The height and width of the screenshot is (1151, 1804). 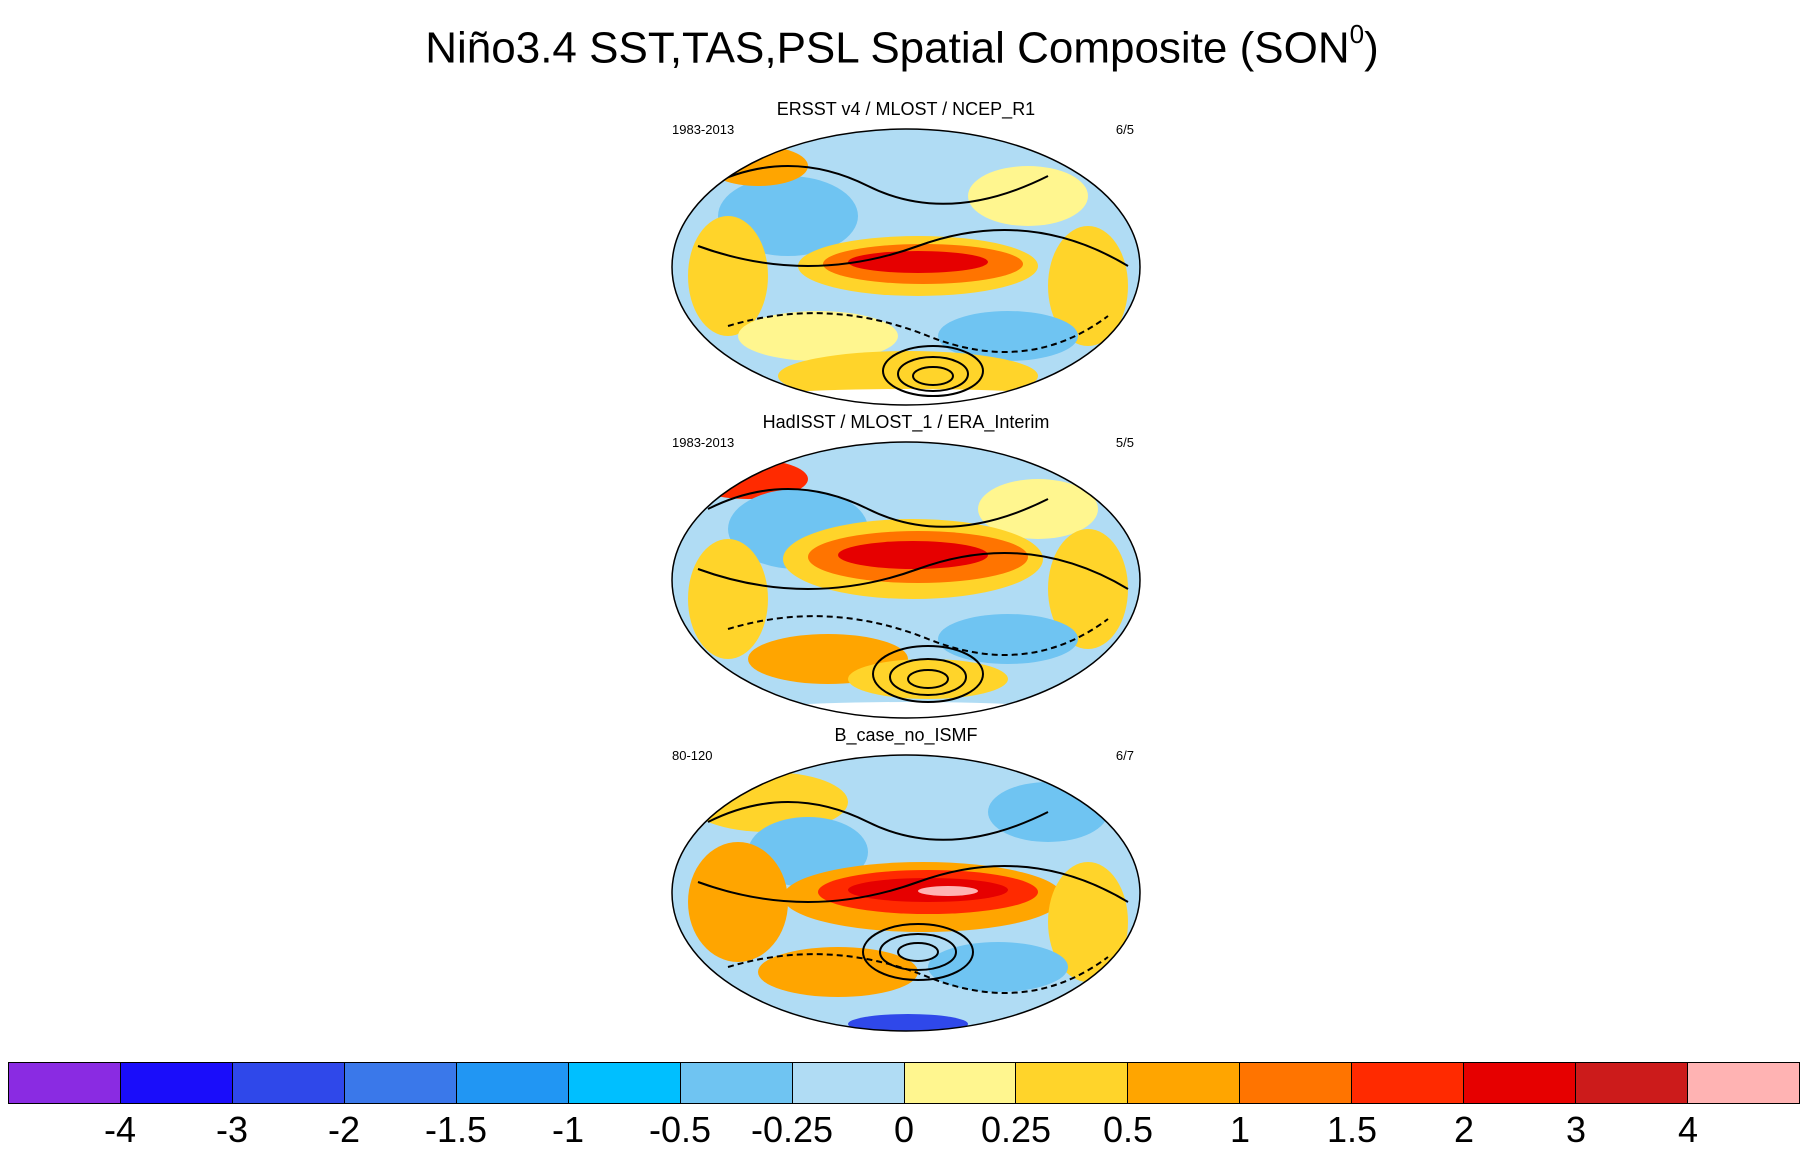 What do you see at coordinates (1576, 1129) in the screenshot?
I see `colorbar-label: 3` at bounding box center [1576, 1129].